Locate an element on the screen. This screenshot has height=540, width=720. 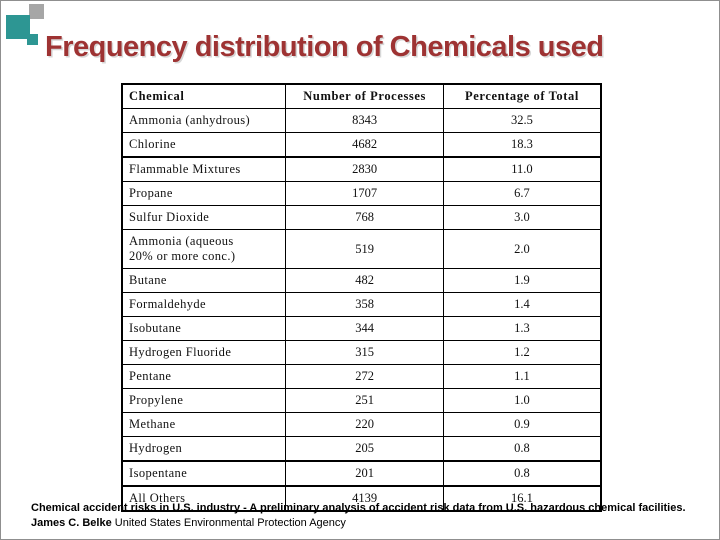
table-row: All Others 4139 16.1 is located at coordinates (361, 498).